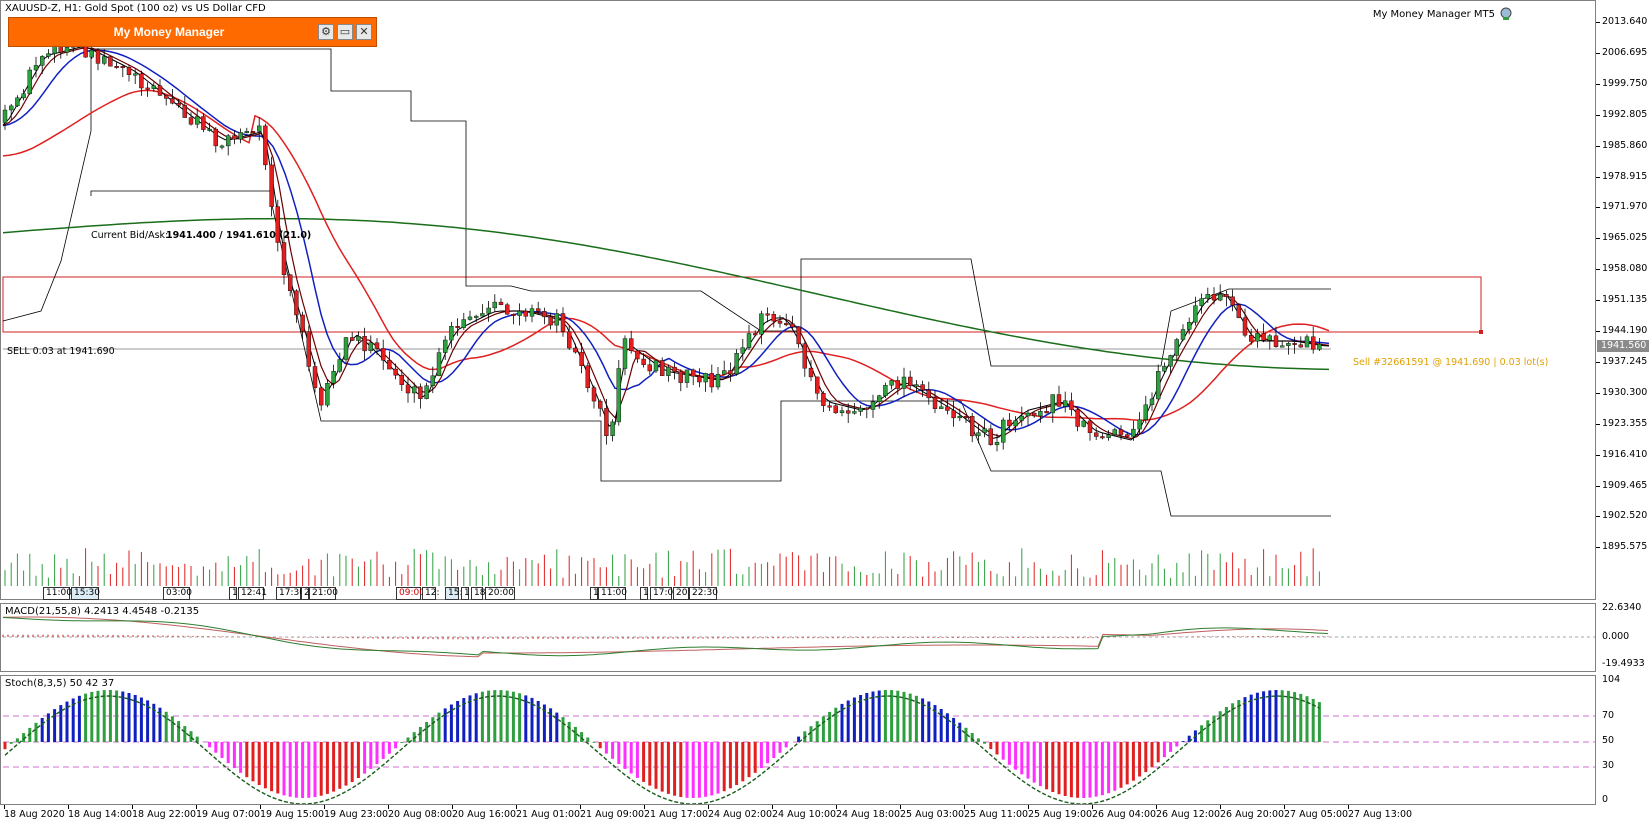 The width and height of the screenshot is (1650, 825). I want to click on price-tick-label: 1916.410, so click(1625, 454).